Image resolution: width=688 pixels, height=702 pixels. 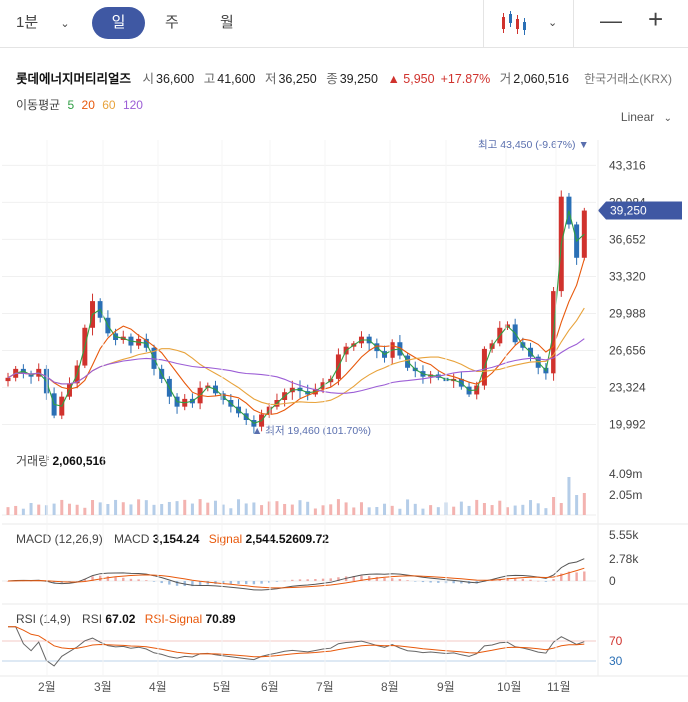 I want to click on price-tick-label: 43,316, so click(x=627, y=165).